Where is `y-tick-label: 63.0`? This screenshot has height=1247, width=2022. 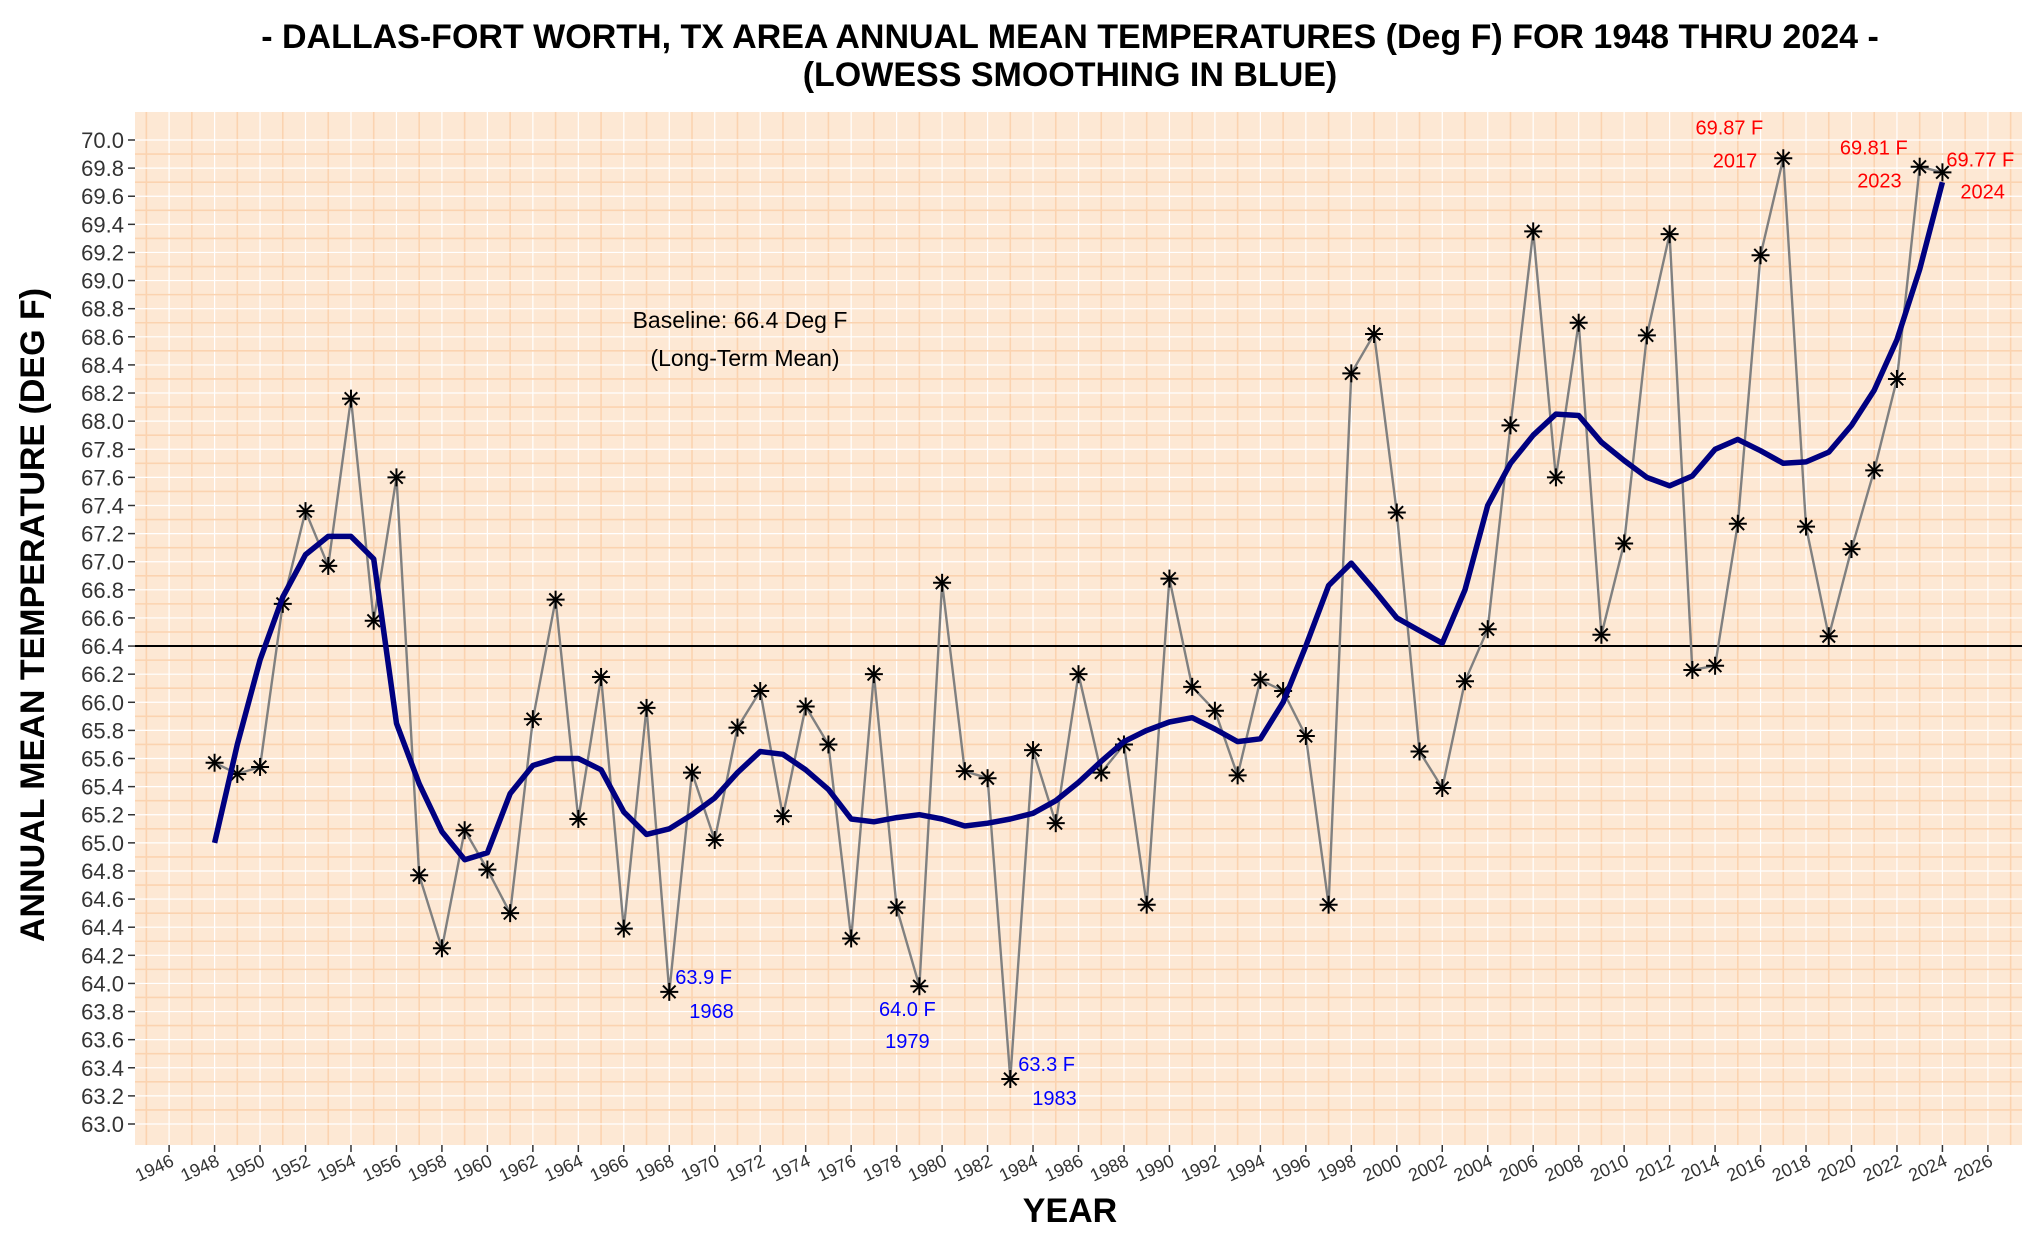 y-tick-label: 63.0 is located at coordinates (102, 1124).